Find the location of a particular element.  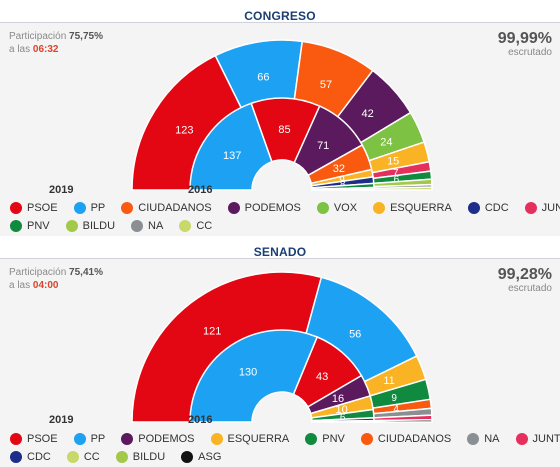

header-divider is located at coordinates (280, 258).